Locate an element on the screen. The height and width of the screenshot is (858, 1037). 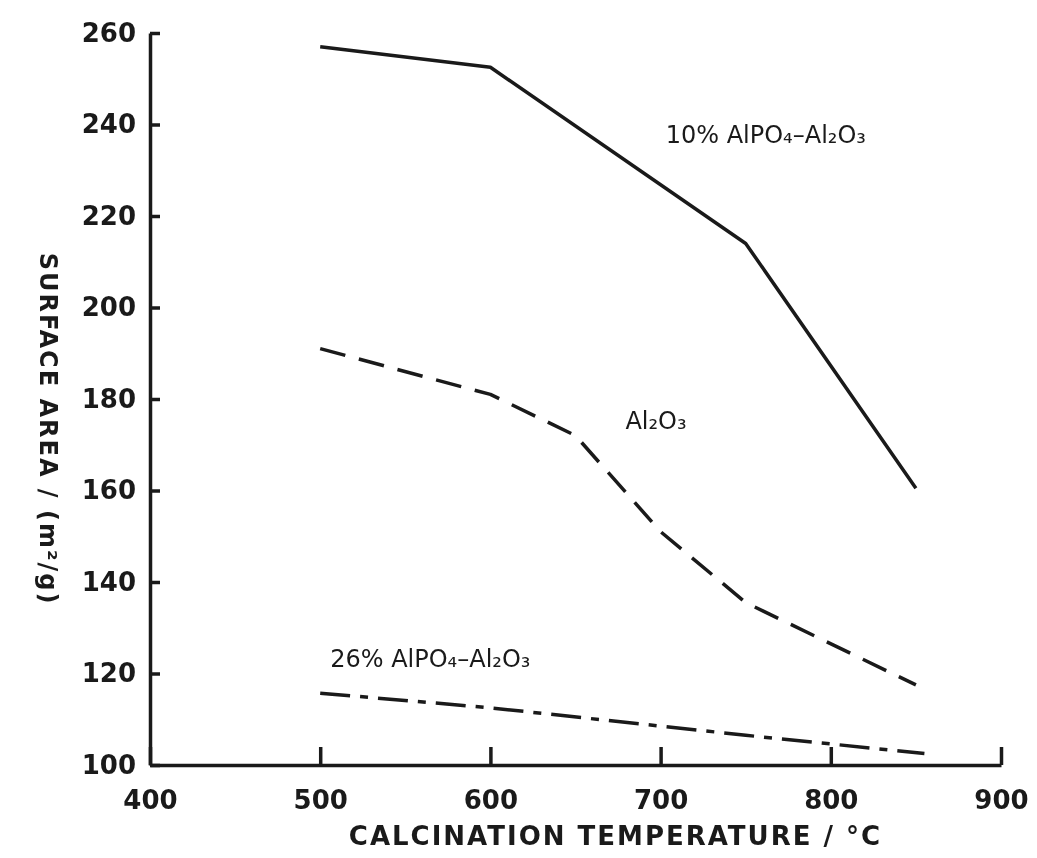
y-tick-label: 160 is located at coordinates (108, 490).